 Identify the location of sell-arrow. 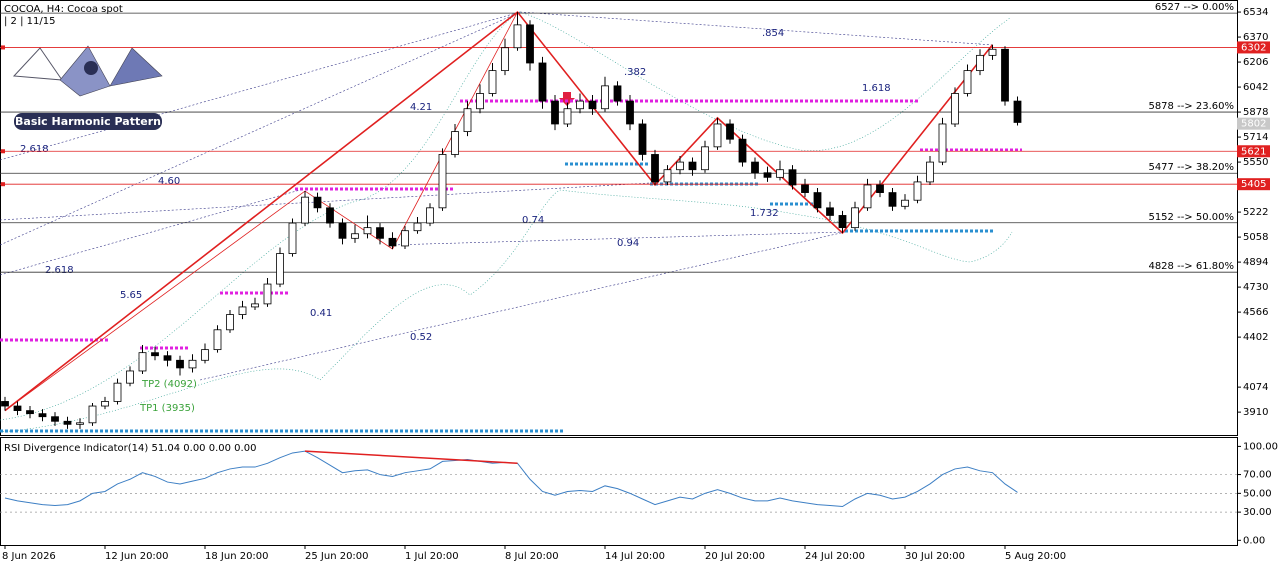
(567, 99).